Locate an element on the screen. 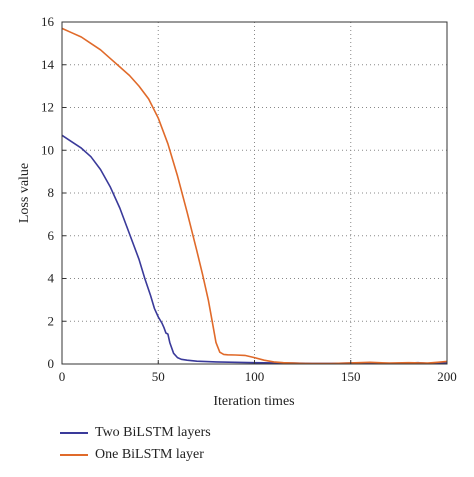 The width and height of the screenshot is (474, 477). y-tick-label: 6 is located at coordinates (51, 235).